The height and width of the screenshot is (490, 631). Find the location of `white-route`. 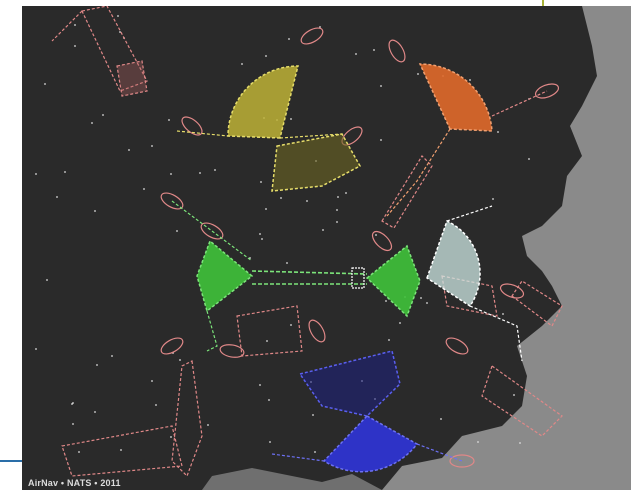

white-route is located at coordinates (484, 283).